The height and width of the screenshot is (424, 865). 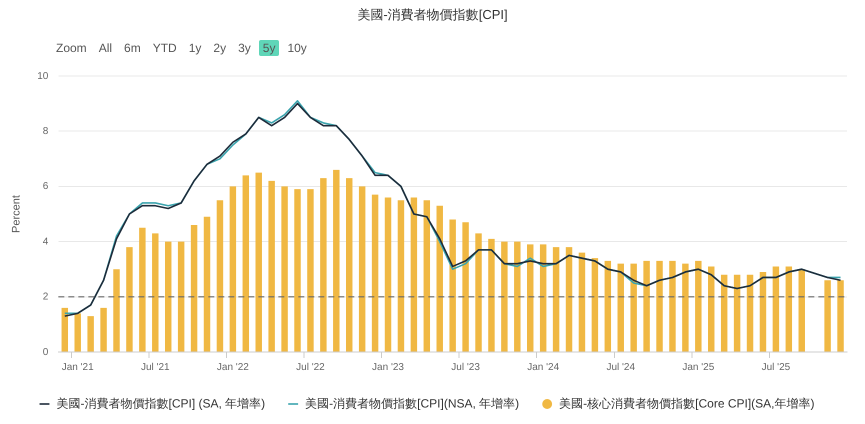 What do you see at coordinates (132, 48) in the screenshot?
I see `text: 6m` at bounding box center [132, 48].